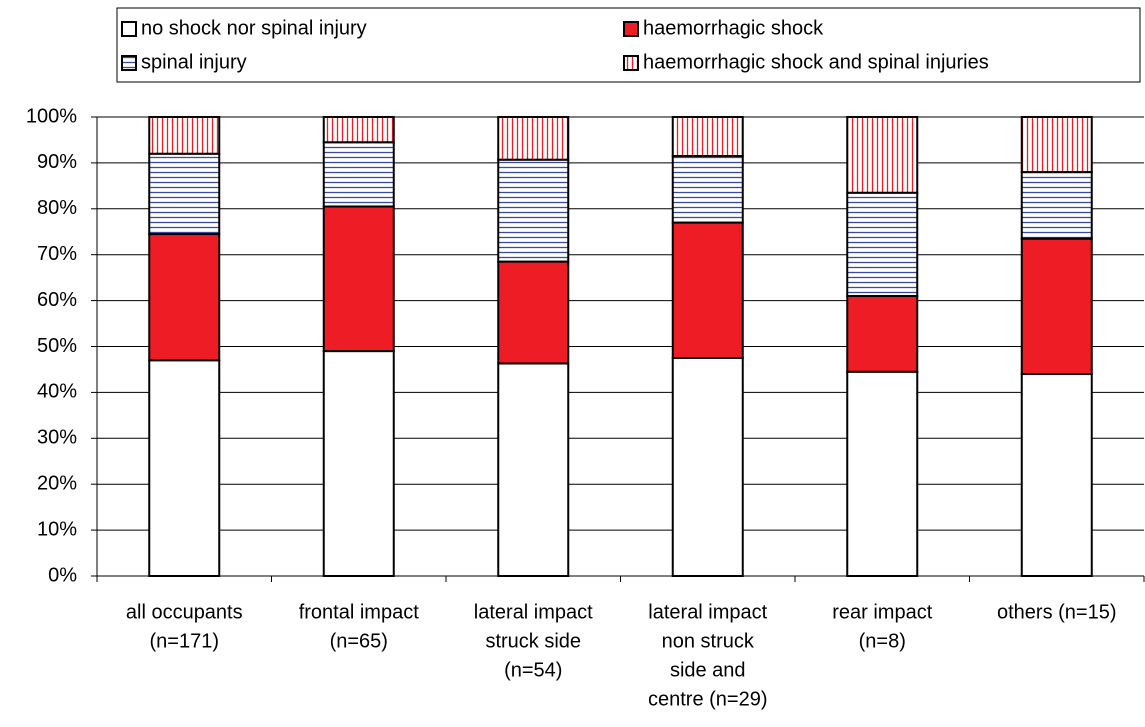 The image size is (1145, 727). What do you see at coordinates (882, 641) in the screenshot?
I see `x-tick-label: (n=8)` at bounding box center [882, 641].